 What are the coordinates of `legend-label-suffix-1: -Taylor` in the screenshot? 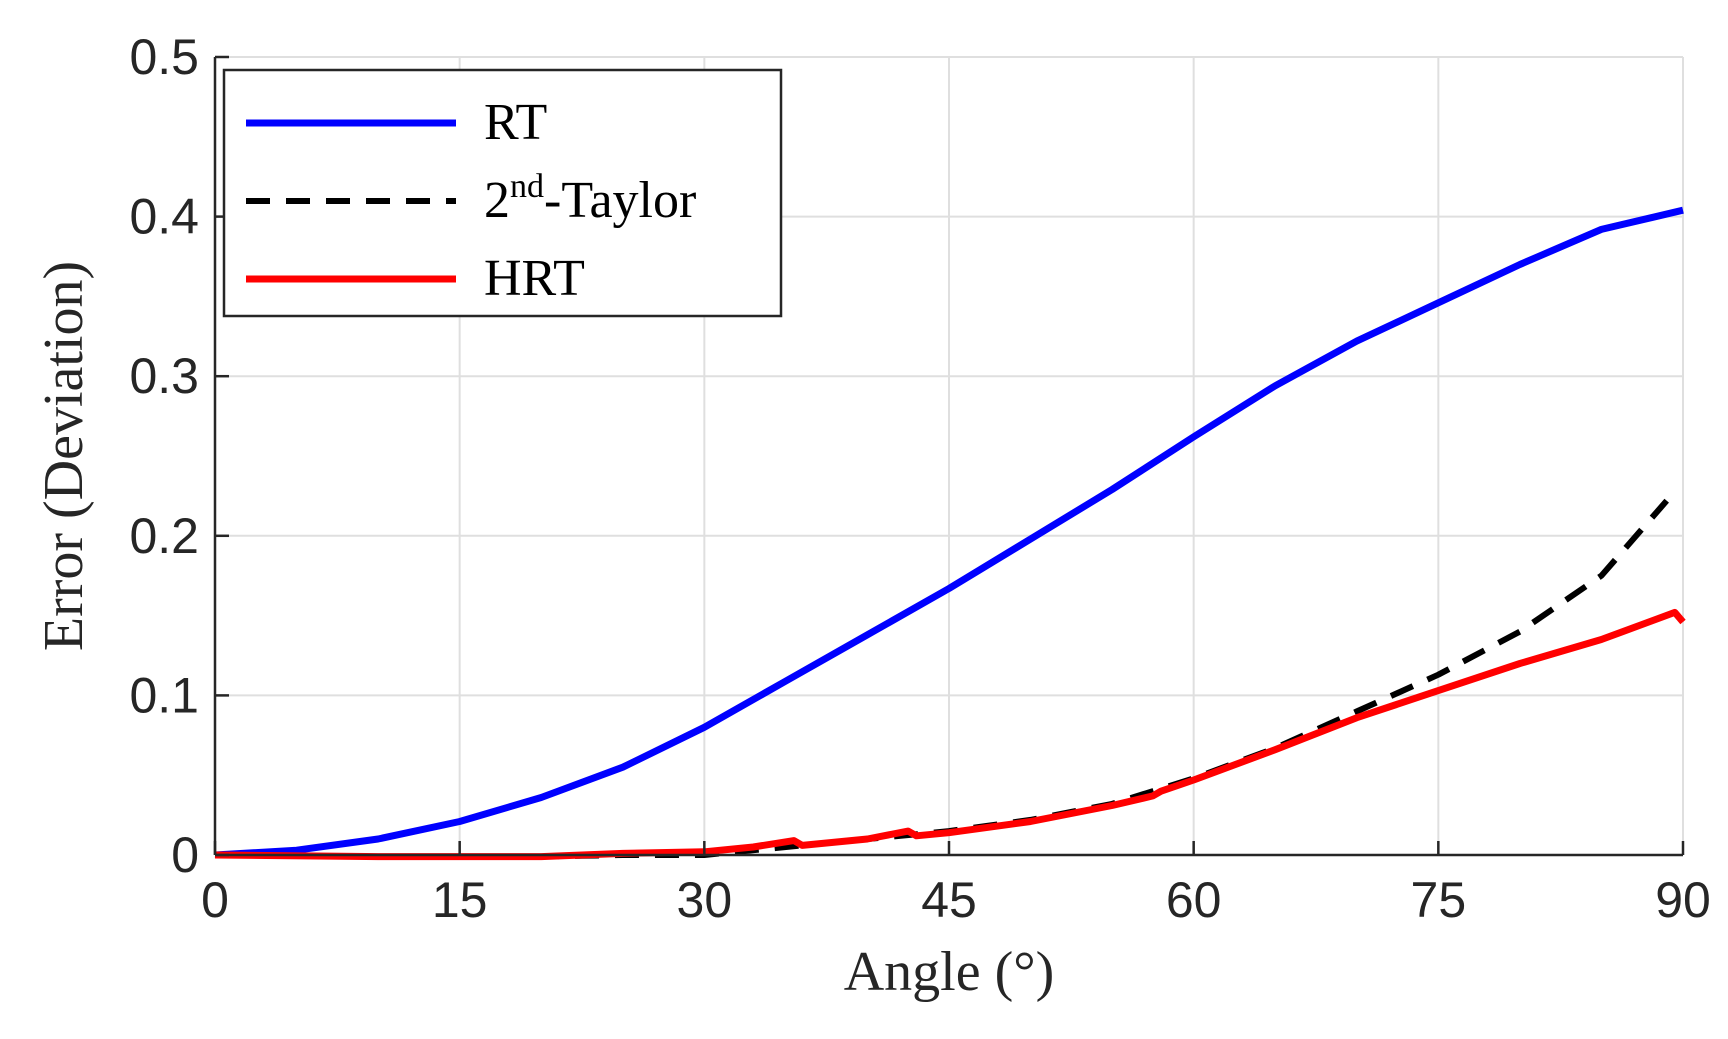 It's located at (620, 200).